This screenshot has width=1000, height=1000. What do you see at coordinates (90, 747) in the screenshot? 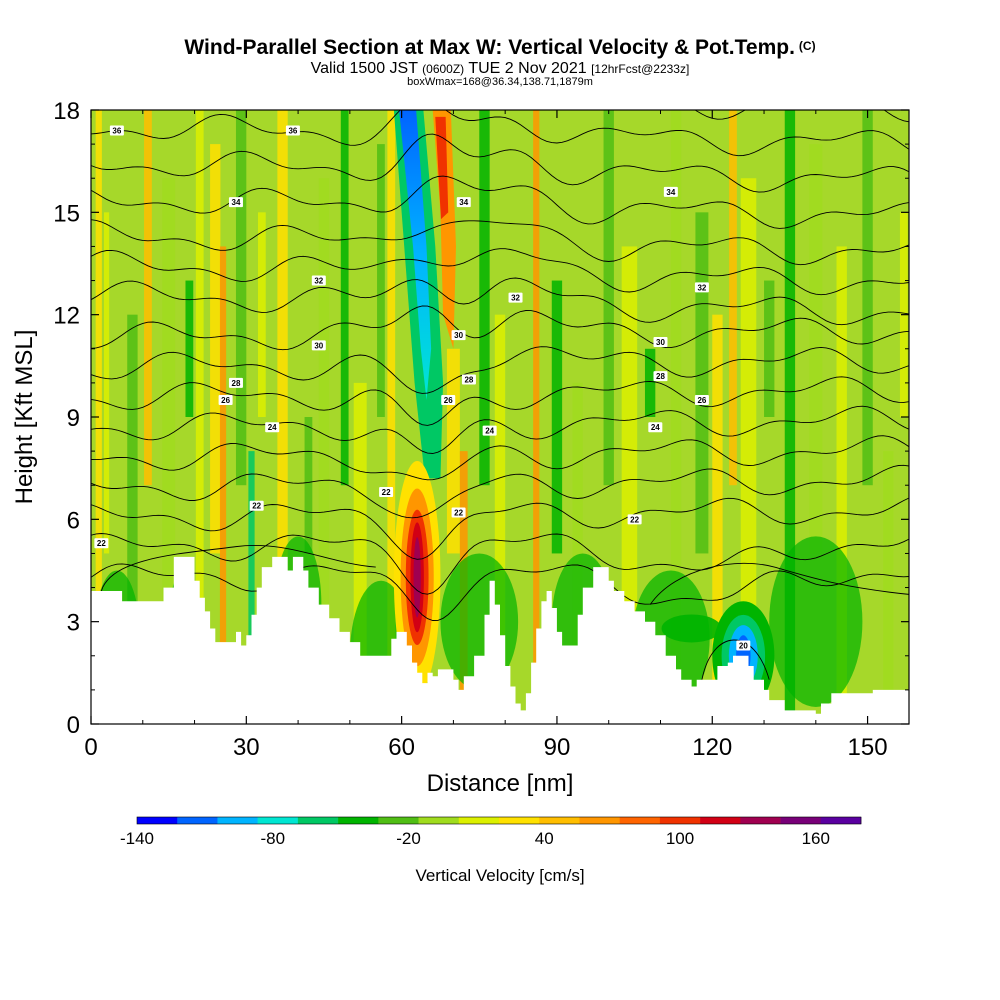
I see `x-tick-label: 0` at bounding box center [90, 747].